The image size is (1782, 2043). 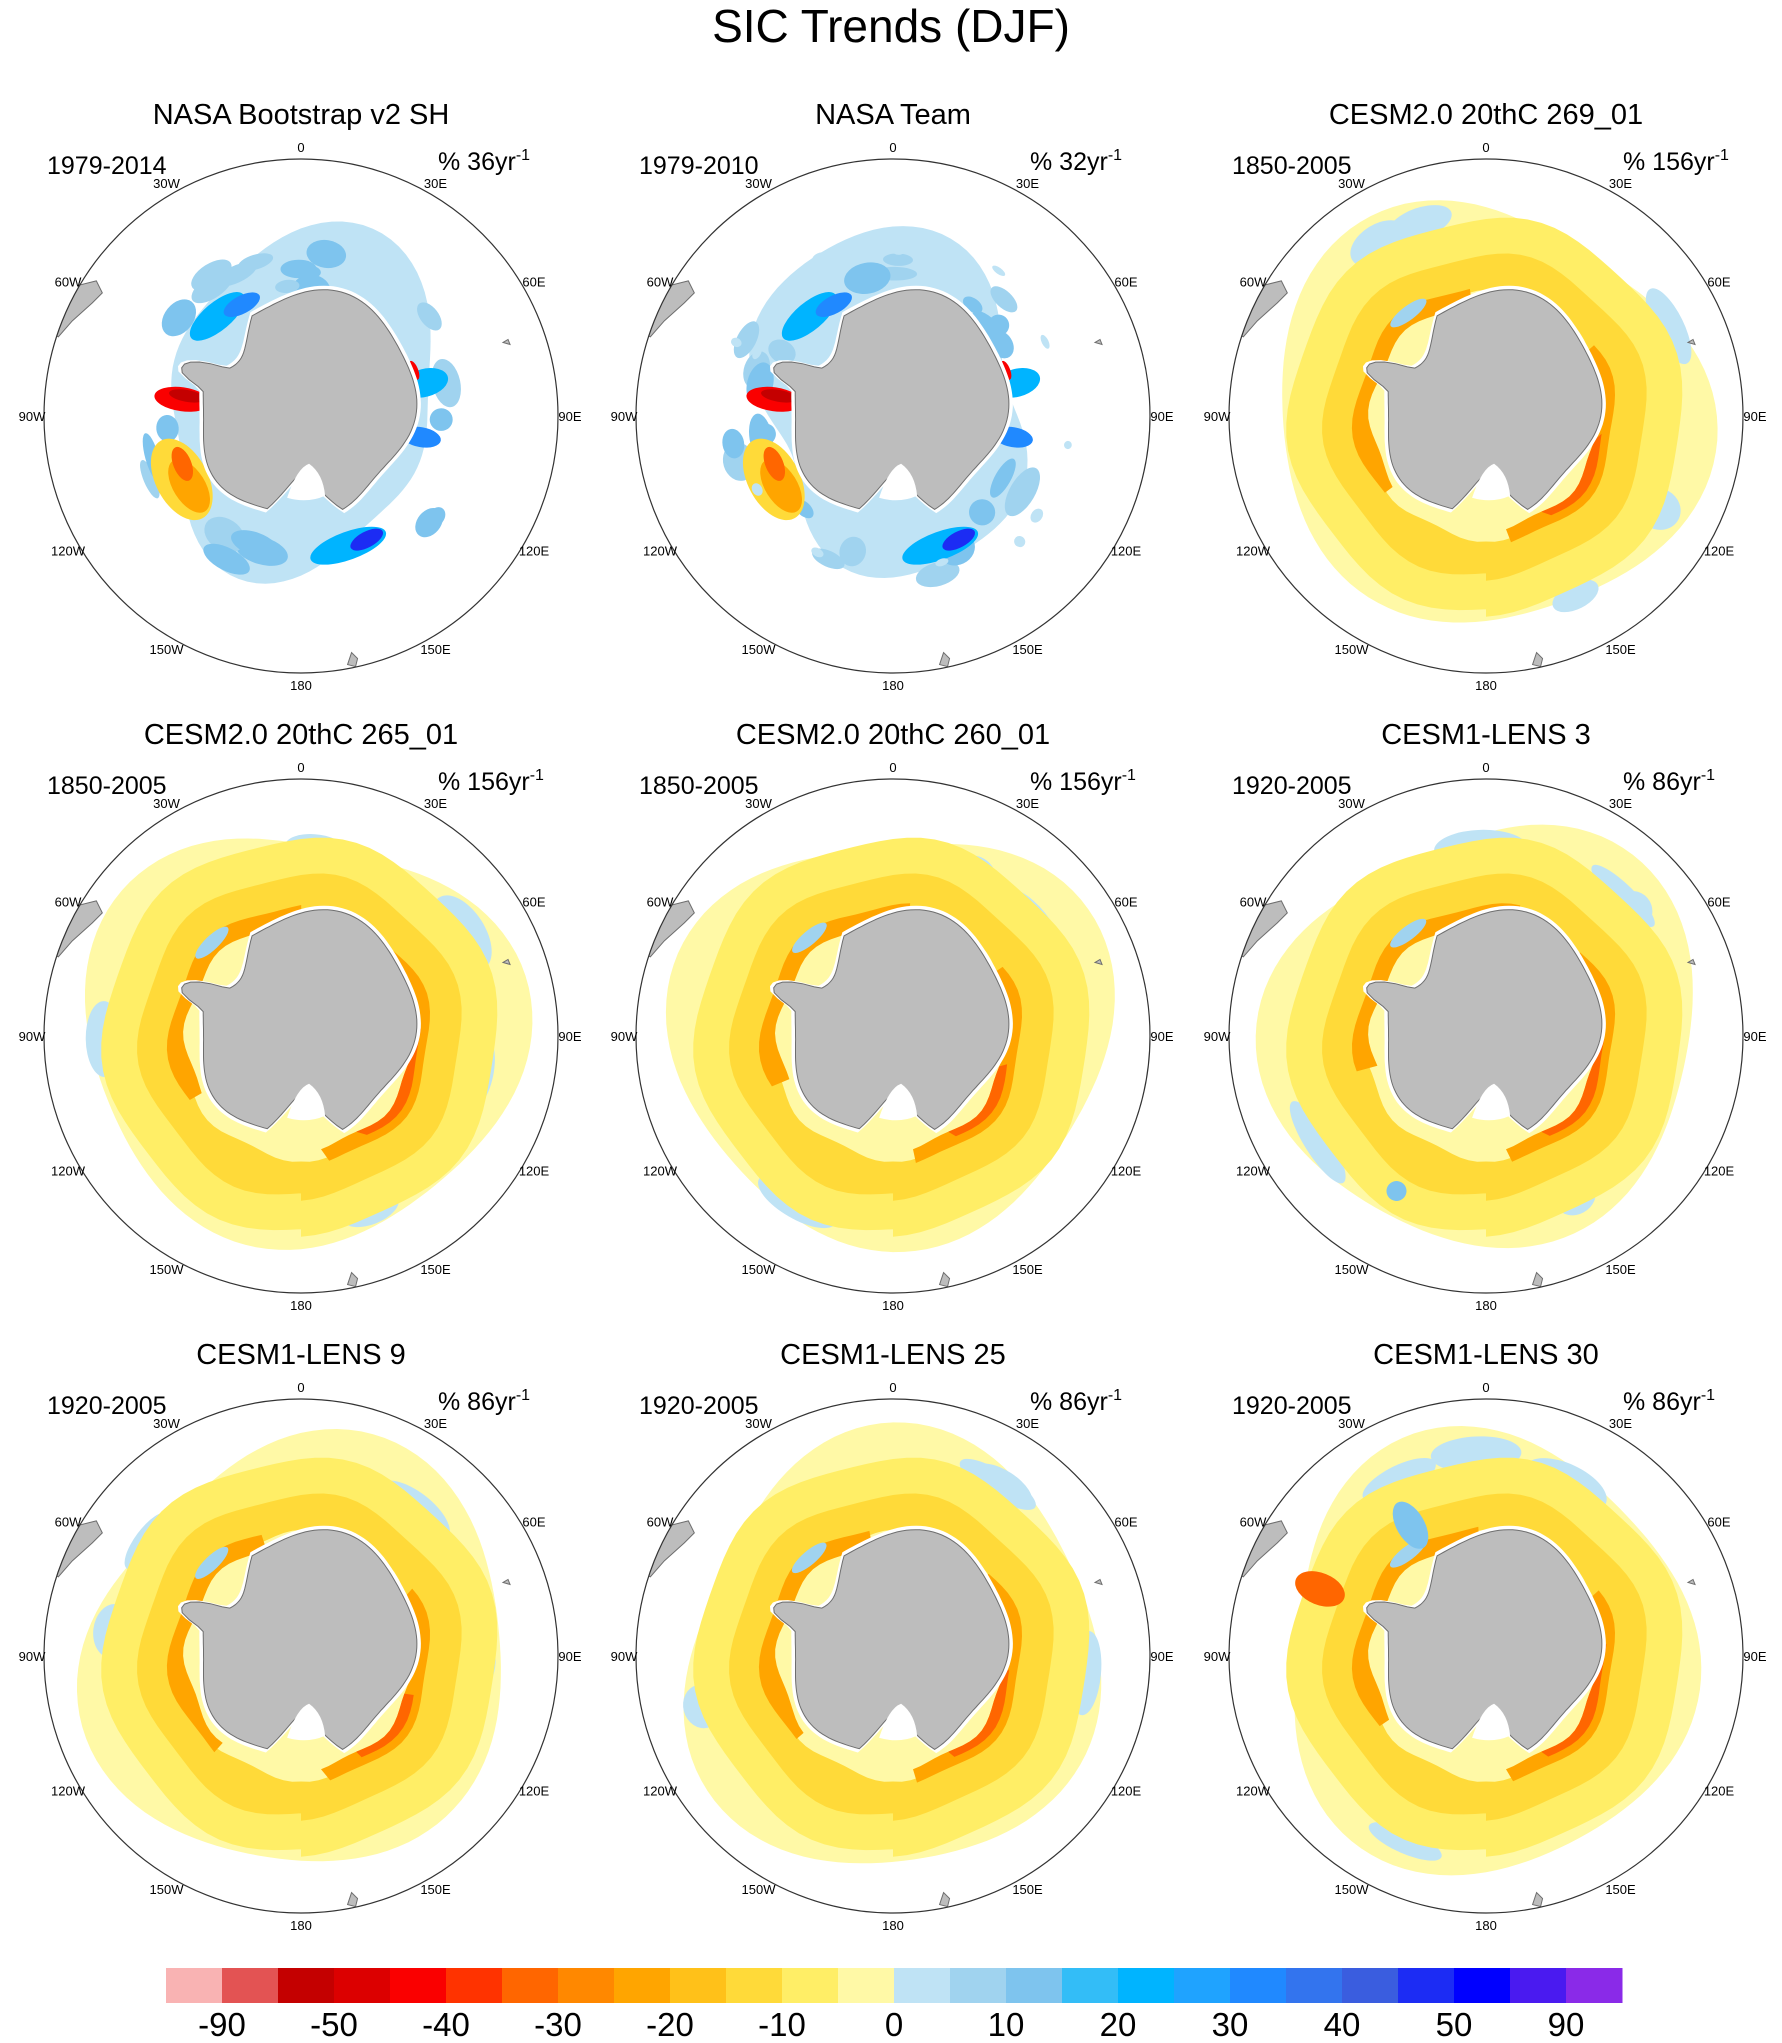 What do you see at coordinates (1076, 161) in the screenshot?
I see `panel-scale: % 32yr-1` at bounding box center [1076, 161].